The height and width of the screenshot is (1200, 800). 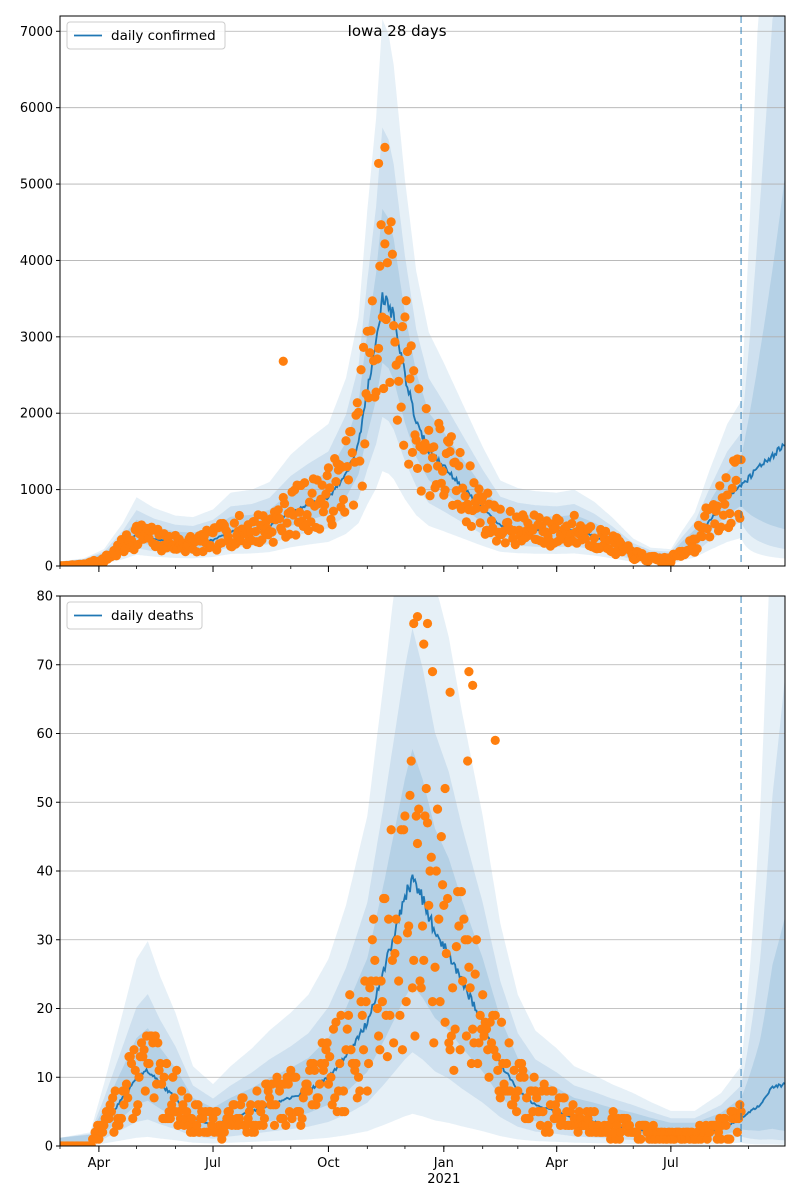 What do you see at coordinates (146, 35) in the screenshot?
I see `legend: daily confirmed` at bounding box center [146, 35].